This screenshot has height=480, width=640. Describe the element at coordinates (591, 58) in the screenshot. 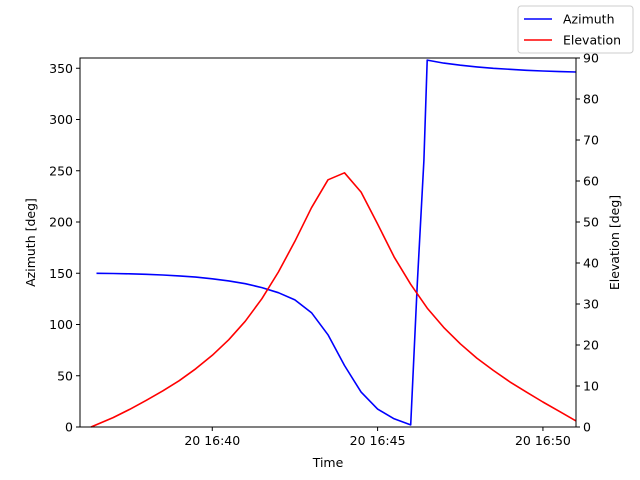

I see `y-right-tick-label: 90` at that location.